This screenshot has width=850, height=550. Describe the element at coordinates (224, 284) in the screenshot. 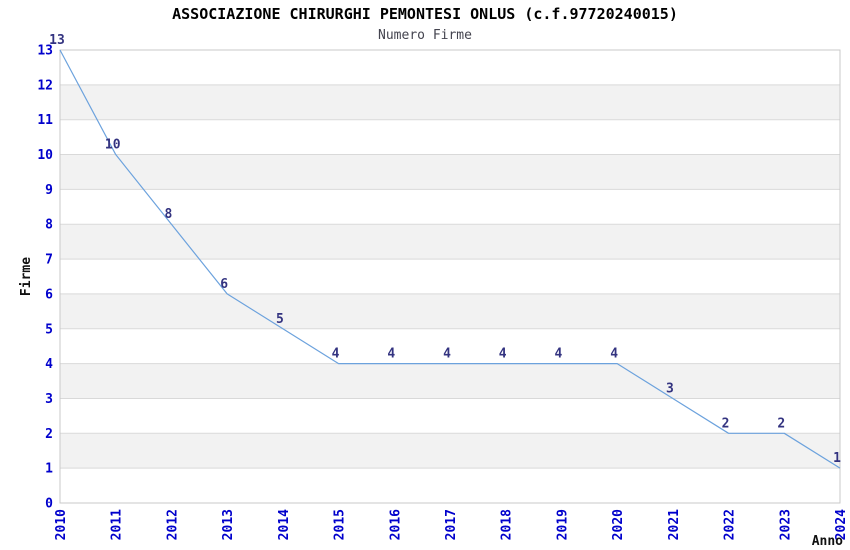

I see `data-point-label: 6` at that location.